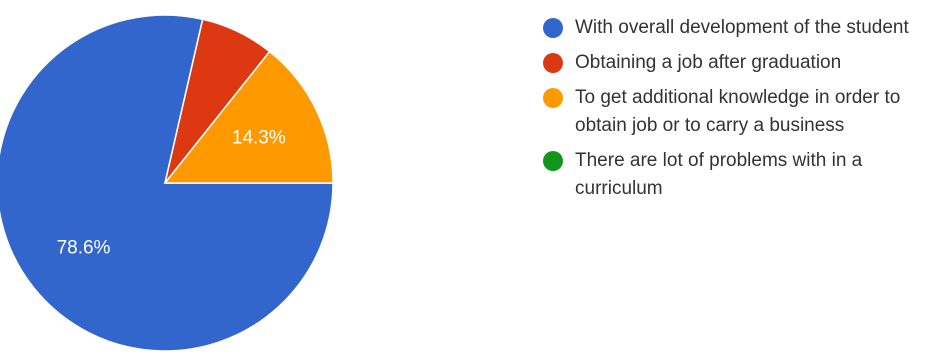 The image size is (943, 356). What do you see at coordinates (259, 137) in the screenshot?
I see `slice-data-label-3: 14.3%` at bounding box center [259, 137].